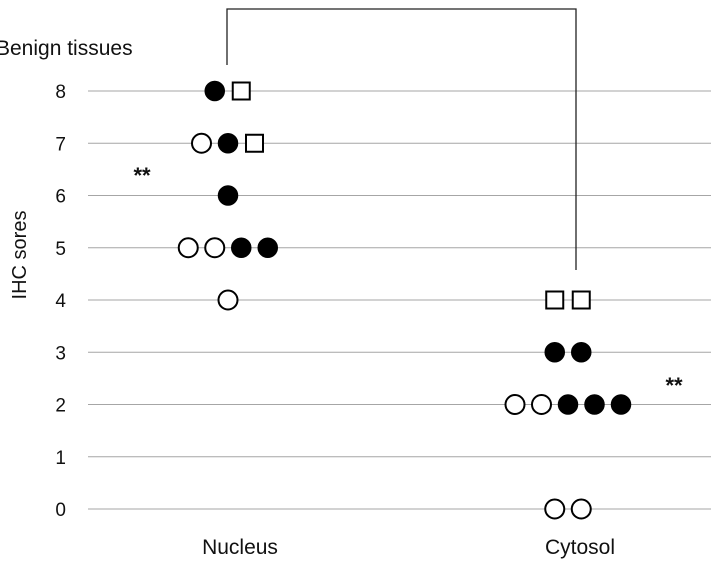 The width and height of the screenshot is (711, 561). What do you see at coordinates (60, 510) in the screenshot?
I see `y-tick-label: 0` at bounding box center [60, 510].